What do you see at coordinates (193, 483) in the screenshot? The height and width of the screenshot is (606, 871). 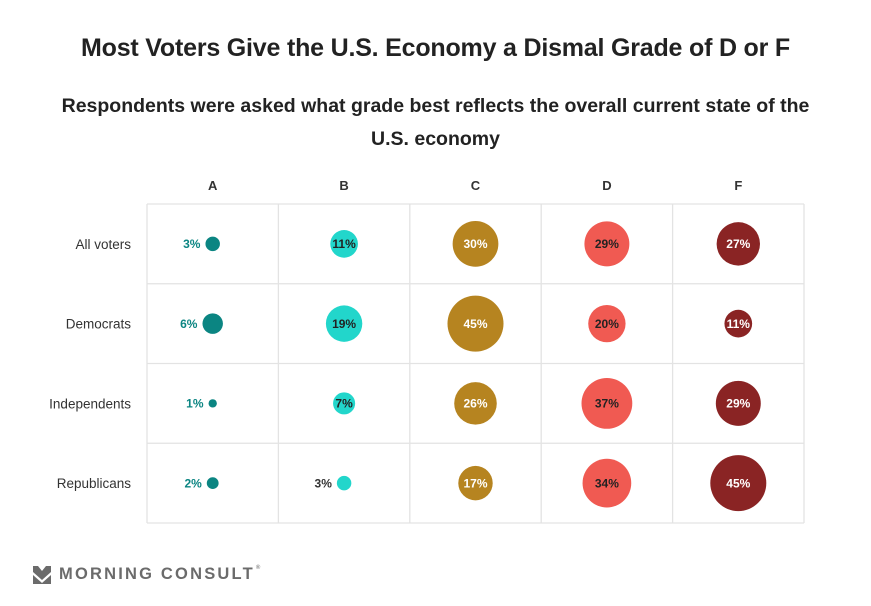 I see `value-label: 2%` at bounding box center [193, 483].